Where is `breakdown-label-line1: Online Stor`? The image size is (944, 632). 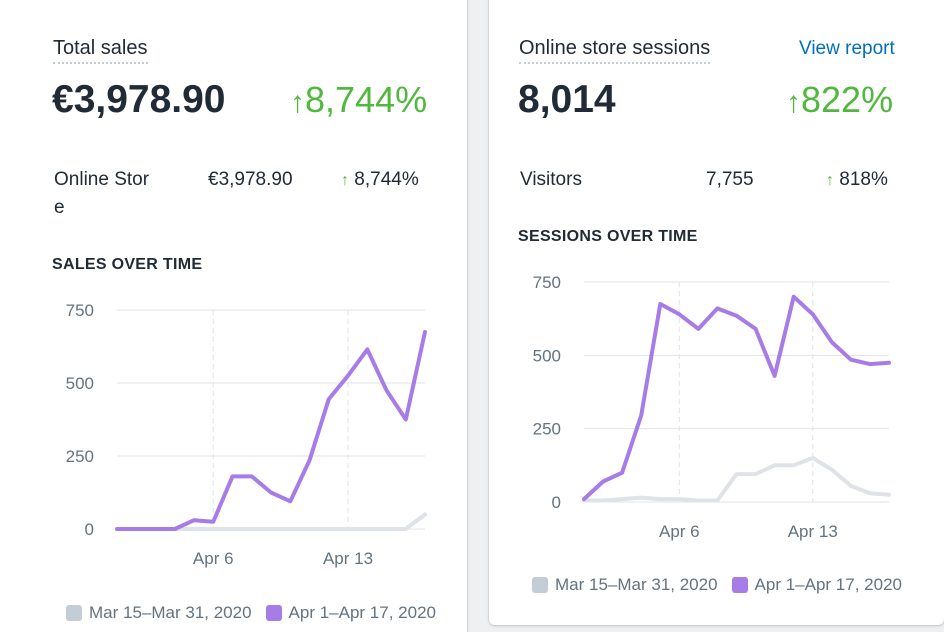 breakdown-label-line1: Online Stor is located at coordinates (102, 179).